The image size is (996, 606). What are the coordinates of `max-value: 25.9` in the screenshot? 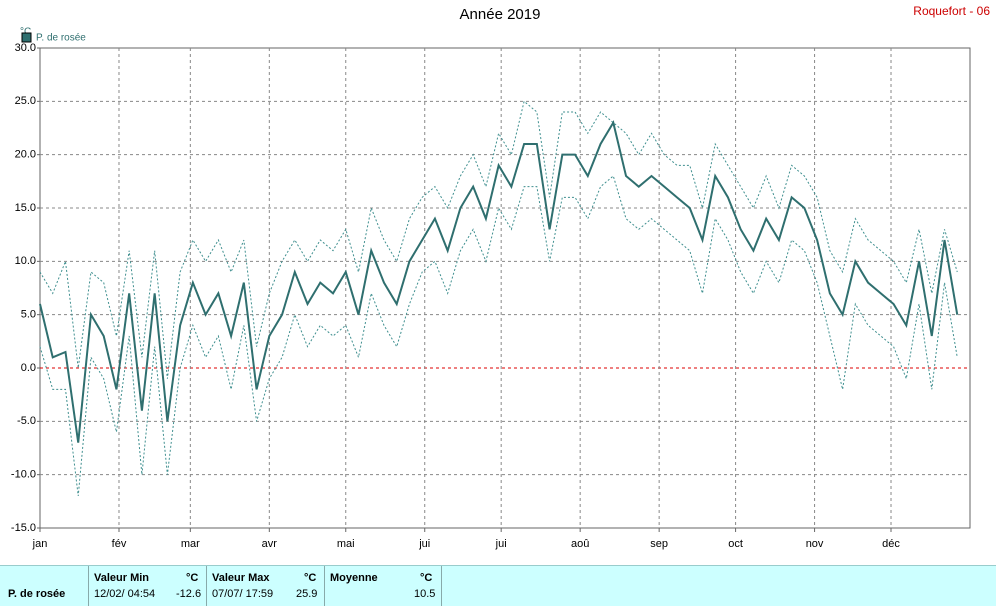 It's located at (307, 594).